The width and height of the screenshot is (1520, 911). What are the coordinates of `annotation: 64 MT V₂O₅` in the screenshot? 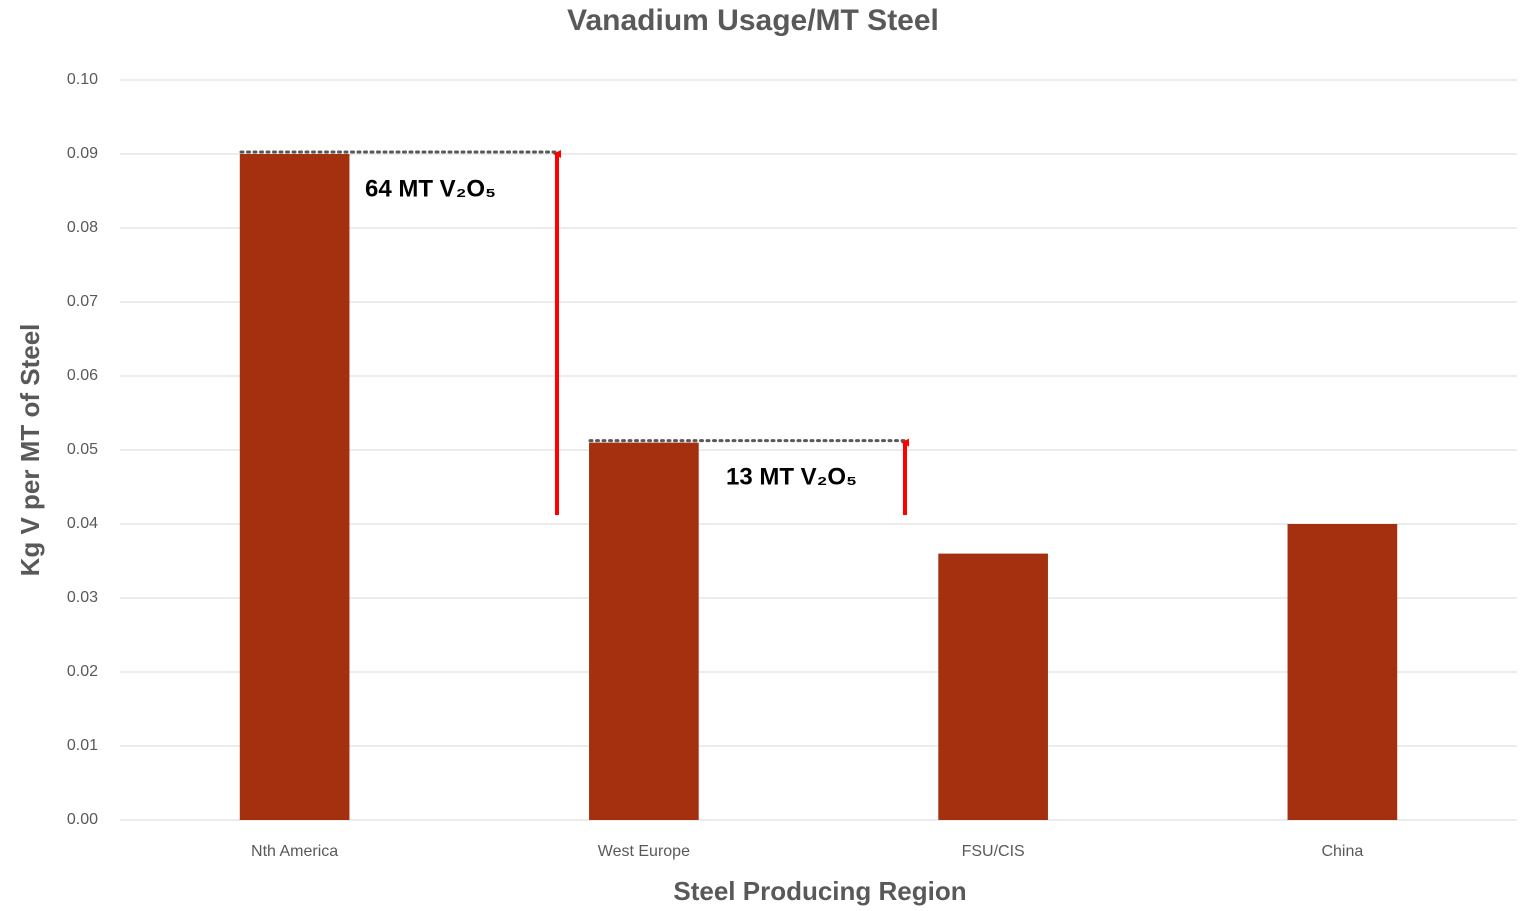 It's located at (430, 188).